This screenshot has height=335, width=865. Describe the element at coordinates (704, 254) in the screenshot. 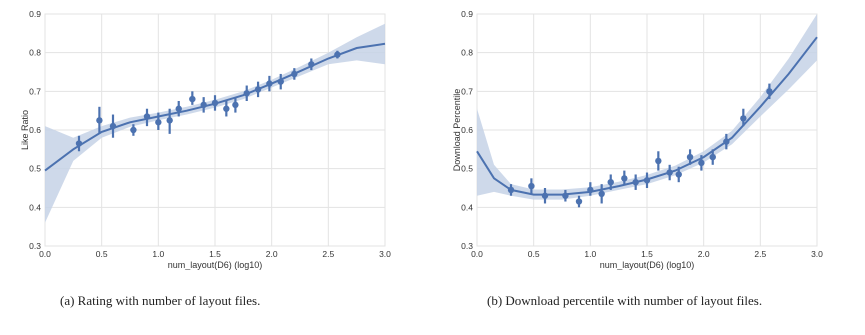

I see `chart-b-xtick-label: 2.0` at that location.